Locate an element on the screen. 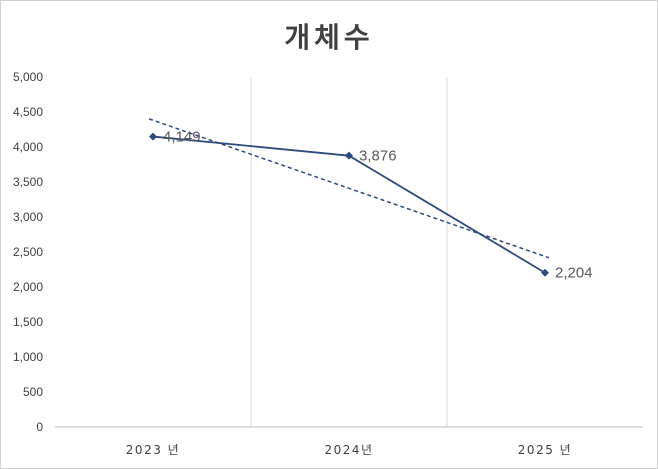 The width and height of the screenshot is (658, 469). chart-title: 개체수 is located at coordinates (328, 37).